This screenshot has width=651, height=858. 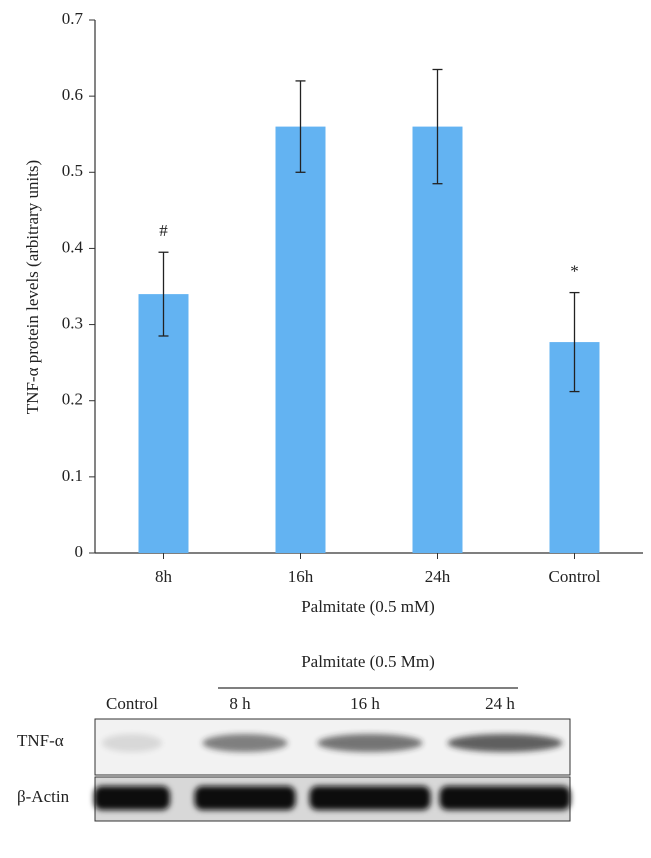 I want to click on lane-label: Control, so click(x=132, y=703).